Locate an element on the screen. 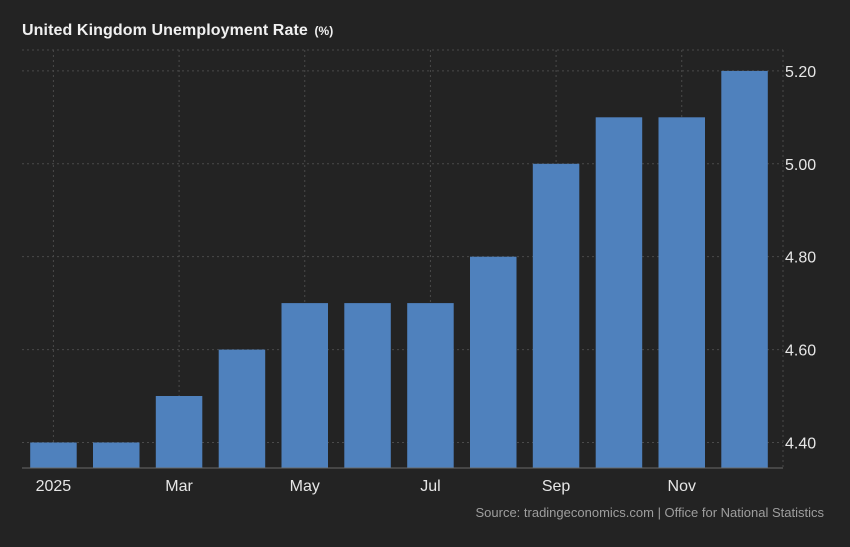  bar-jan-2025 is located at coordinates (53, 455).